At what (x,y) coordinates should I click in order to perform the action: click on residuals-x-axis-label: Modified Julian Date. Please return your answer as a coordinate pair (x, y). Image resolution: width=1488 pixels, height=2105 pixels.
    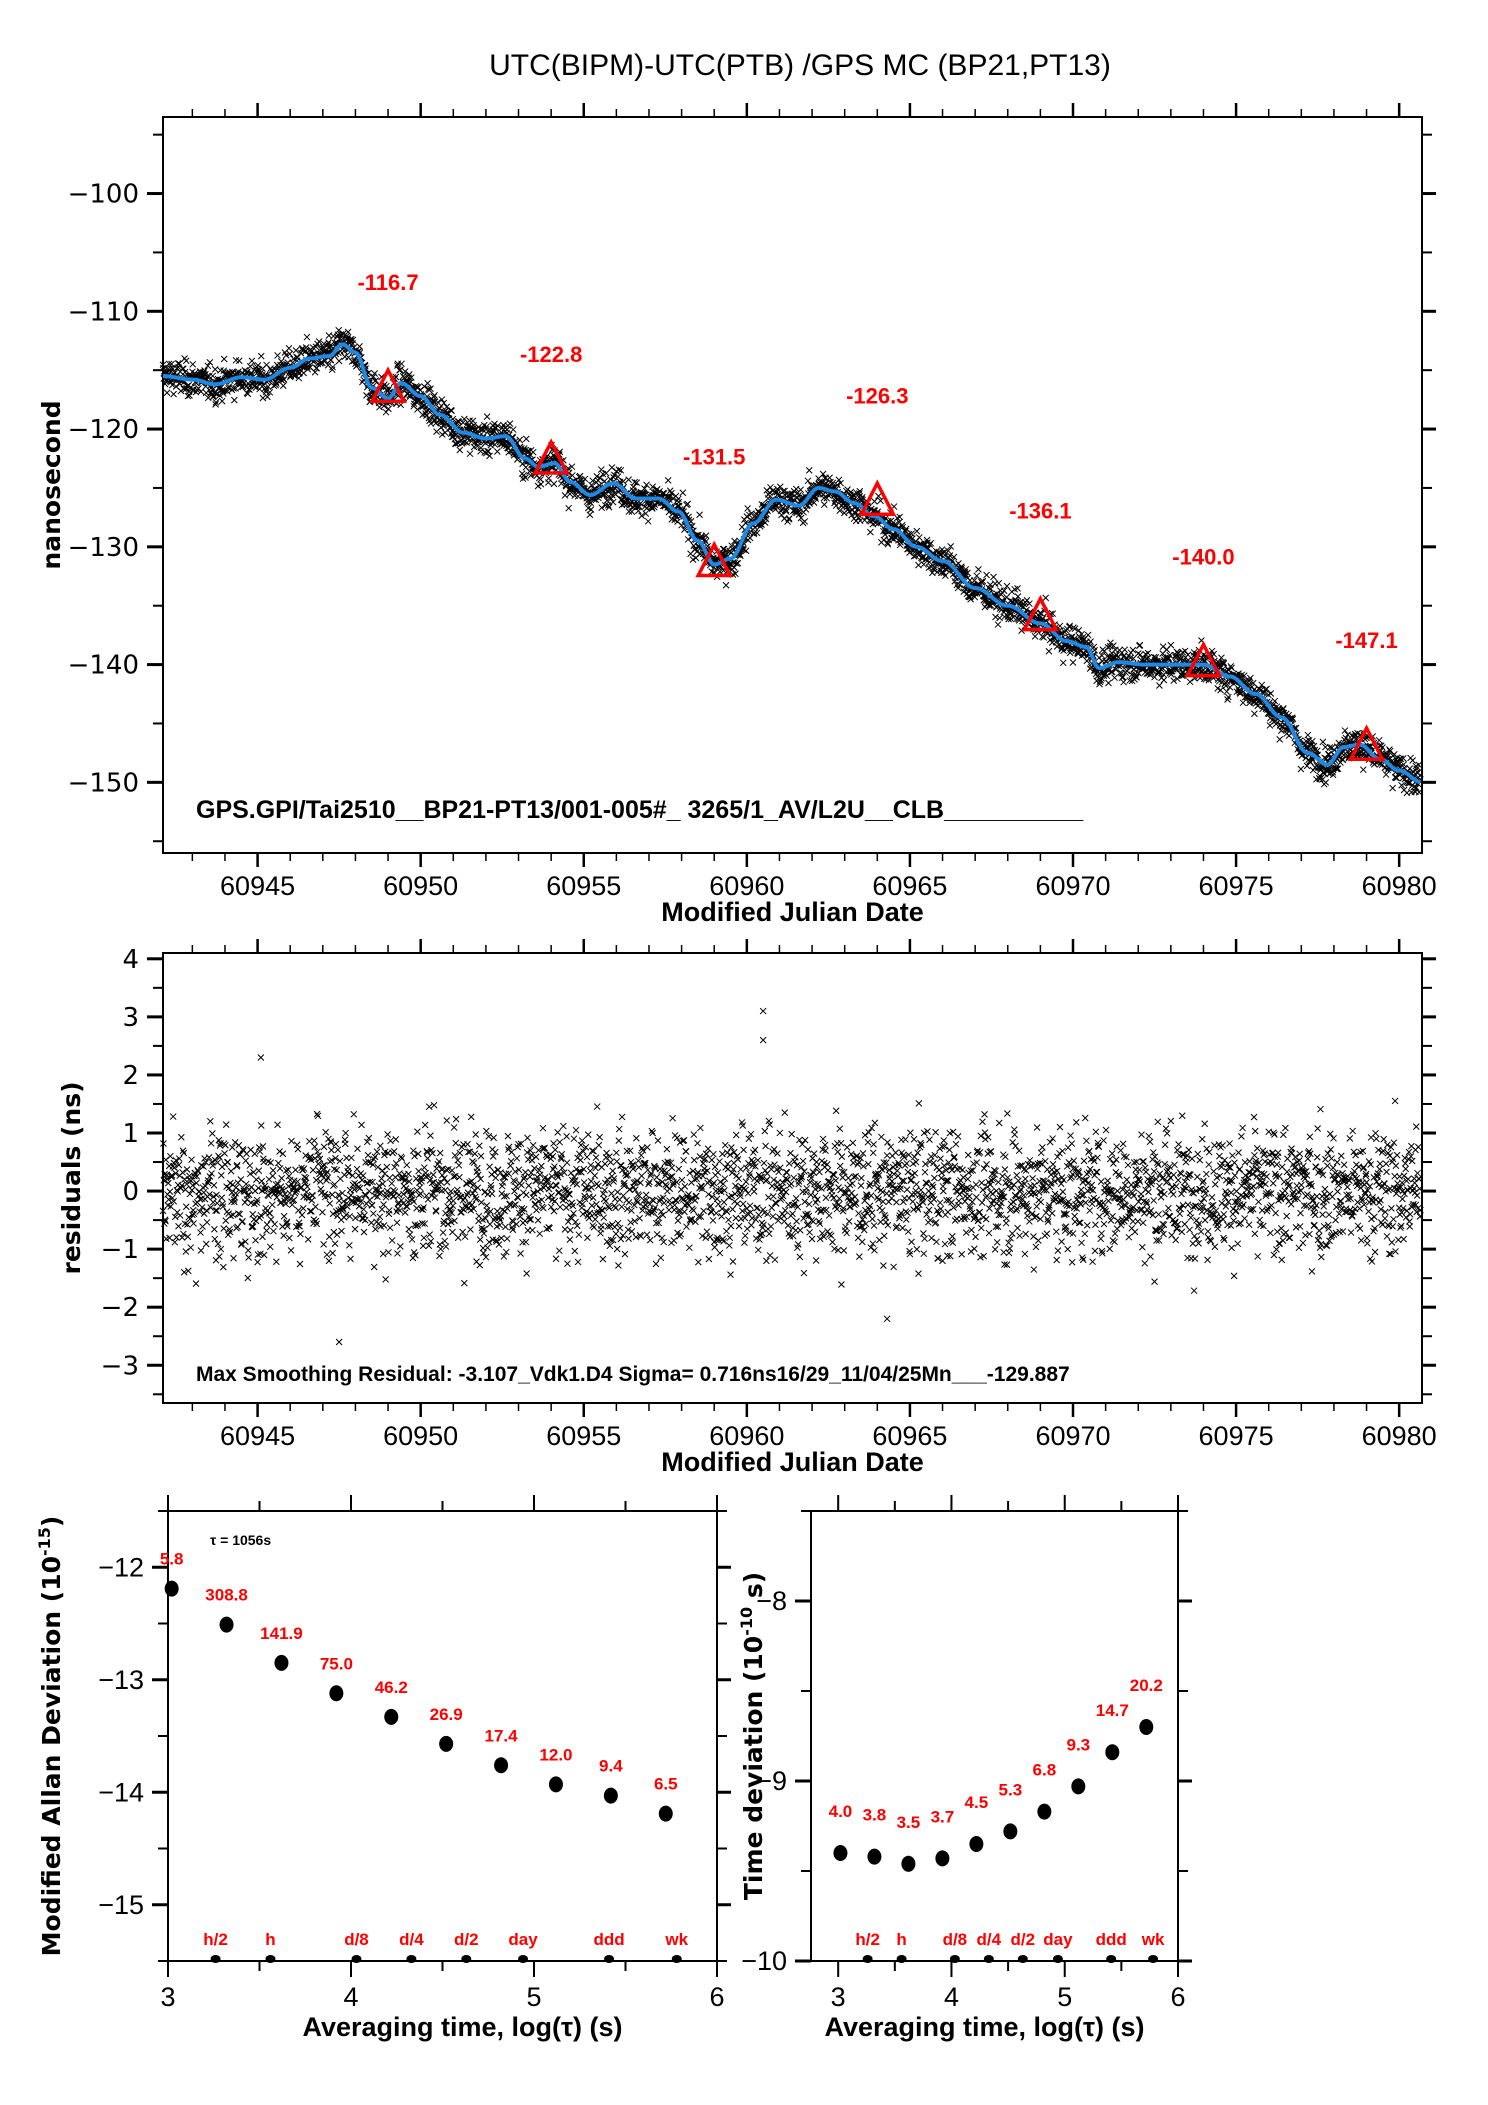
    Looking at the image, I should click on (792, 1462).